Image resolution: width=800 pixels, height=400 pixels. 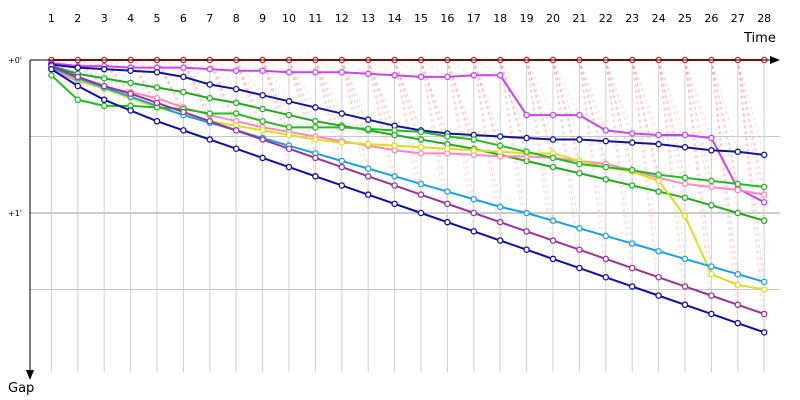 I want to click on x-tick-label: 3, so click(x=104, y=18).